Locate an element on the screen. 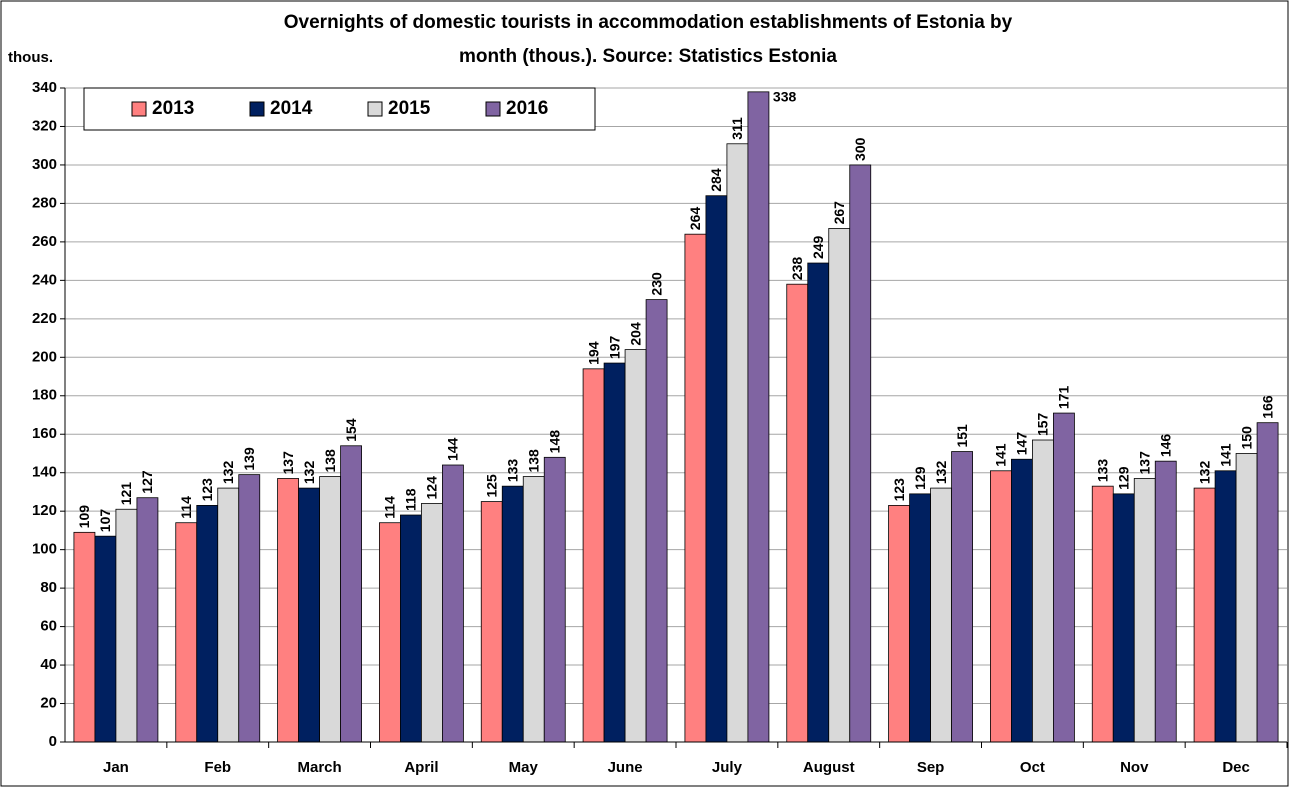 This screenshot has width=1289, height=792. data-label: 148 is located at coordinates (554, 442).